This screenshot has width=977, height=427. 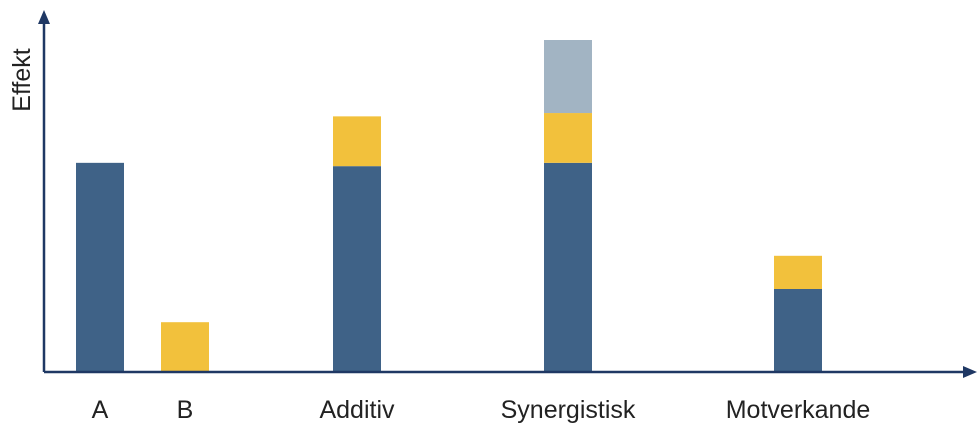 What do you see at coordinates (185, 347) in the screenshot?
I see `bar-segment-2-b` at bounding box center [185, 347].